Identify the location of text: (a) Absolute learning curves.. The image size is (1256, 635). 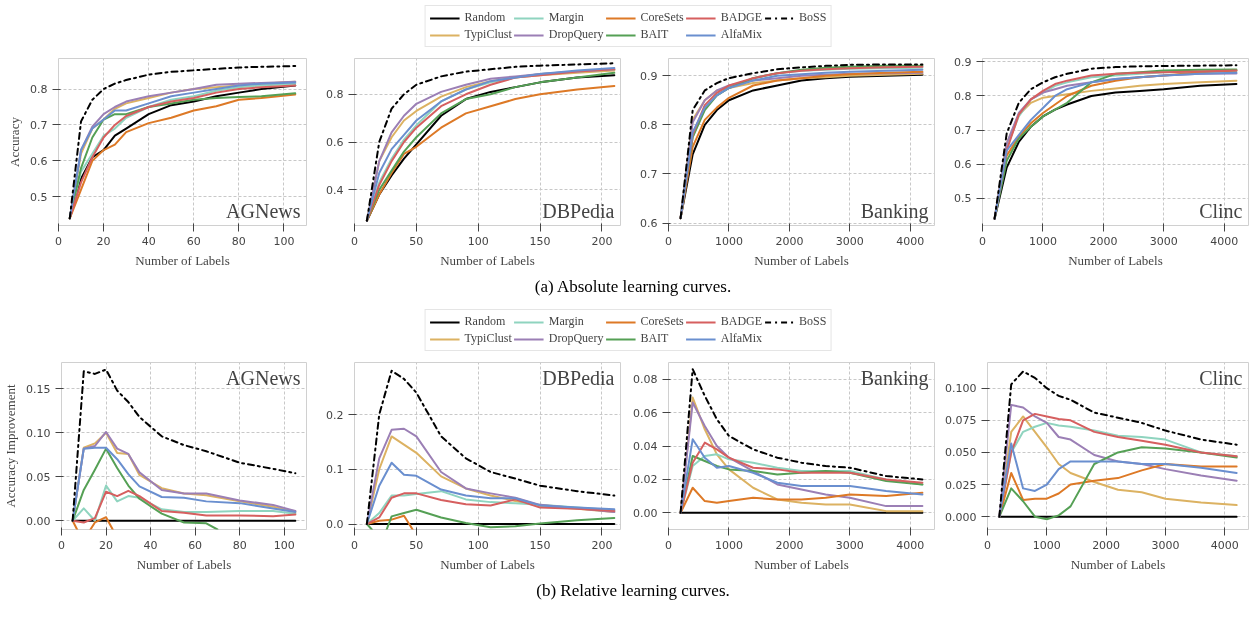
(633, 287).